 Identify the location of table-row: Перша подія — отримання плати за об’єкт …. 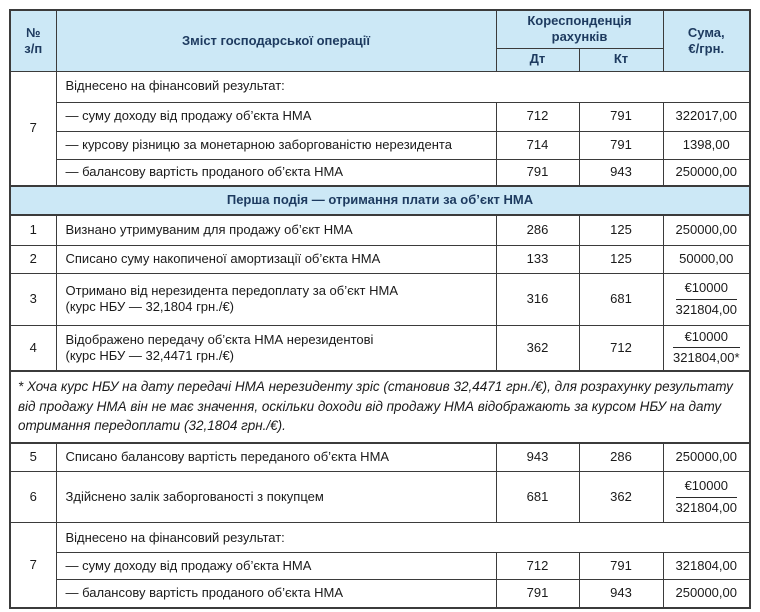
(380, 200).